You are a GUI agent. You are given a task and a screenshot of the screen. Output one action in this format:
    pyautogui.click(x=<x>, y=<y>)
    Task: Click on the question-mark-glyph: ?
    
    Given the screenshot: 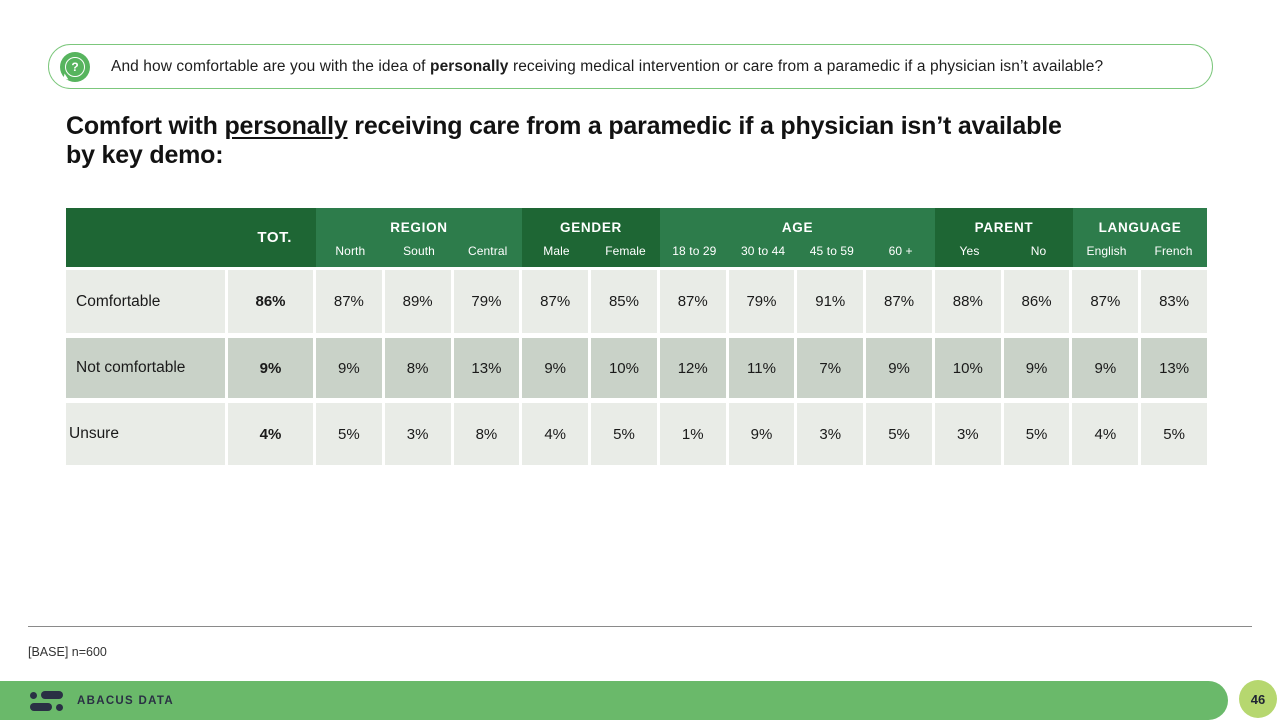 What is the action you would take?
    pyautogui.click(x=75, y=66)
    